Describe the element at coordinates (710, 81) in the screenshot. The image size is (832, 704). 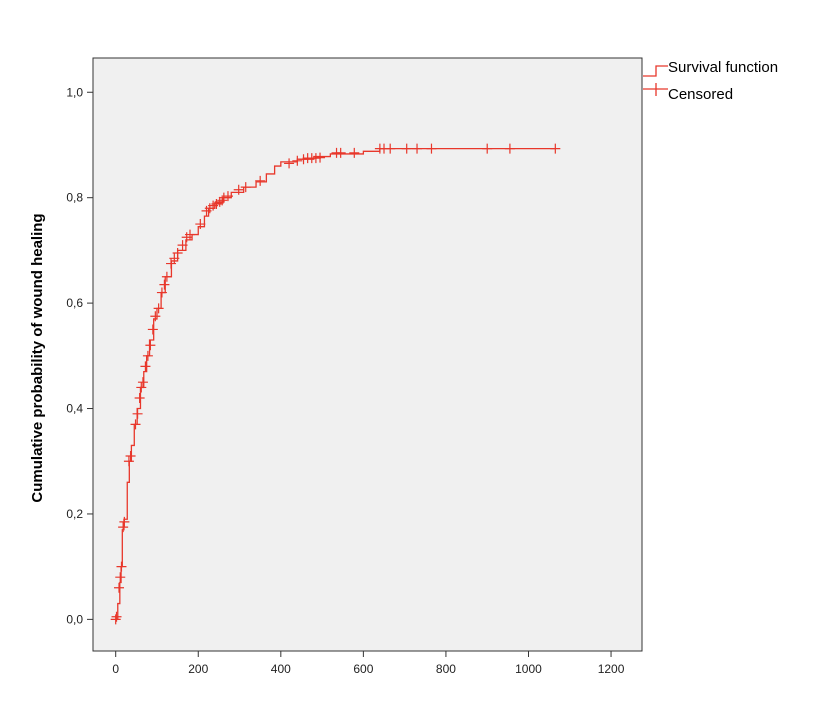
I see `legend: Survival function Censored` at that location.